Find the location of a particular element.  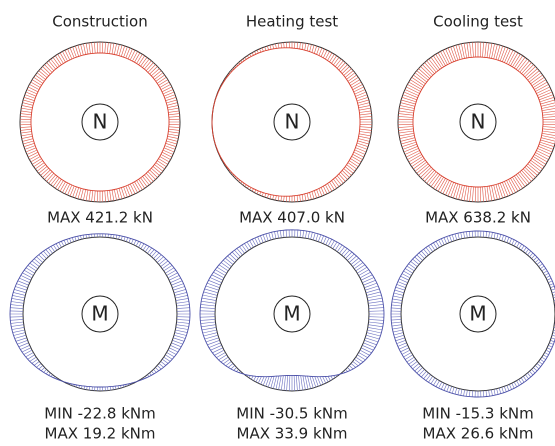

m-min: MIN -15.3 kNm is located at coordinates (477, 414).